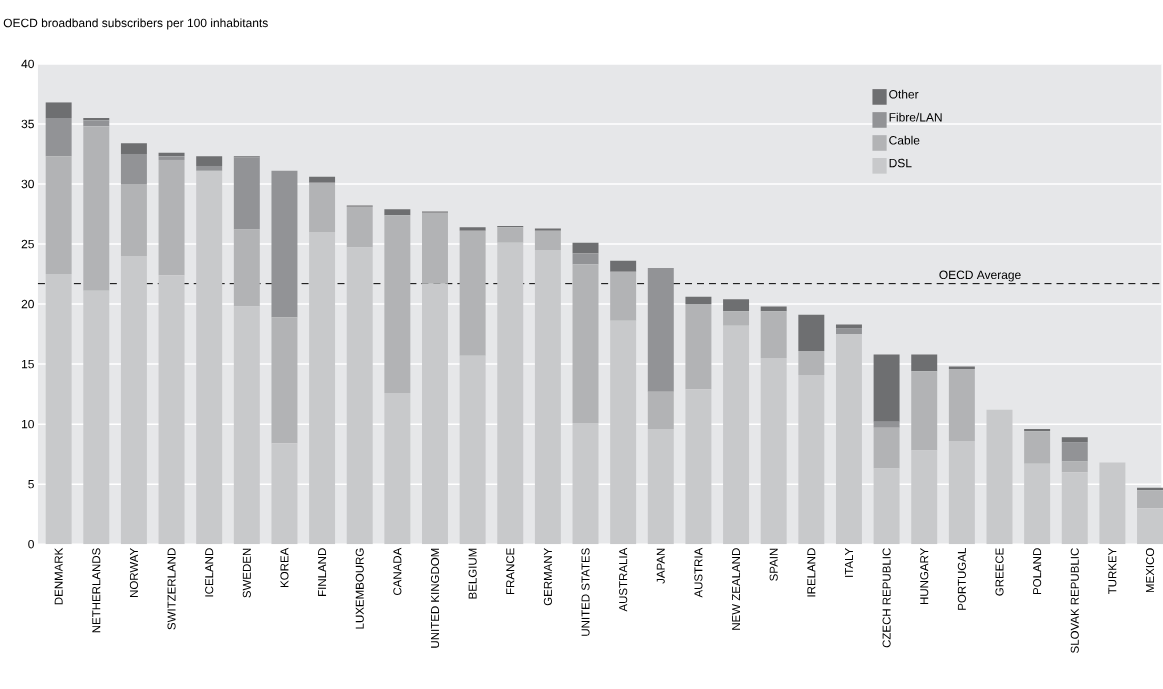 The image size is (1163, 689). What do you see at coordinates (284, 567) in the screenshot?
I see `x-tick-label: KOREA` at bounding box center [284, 567].